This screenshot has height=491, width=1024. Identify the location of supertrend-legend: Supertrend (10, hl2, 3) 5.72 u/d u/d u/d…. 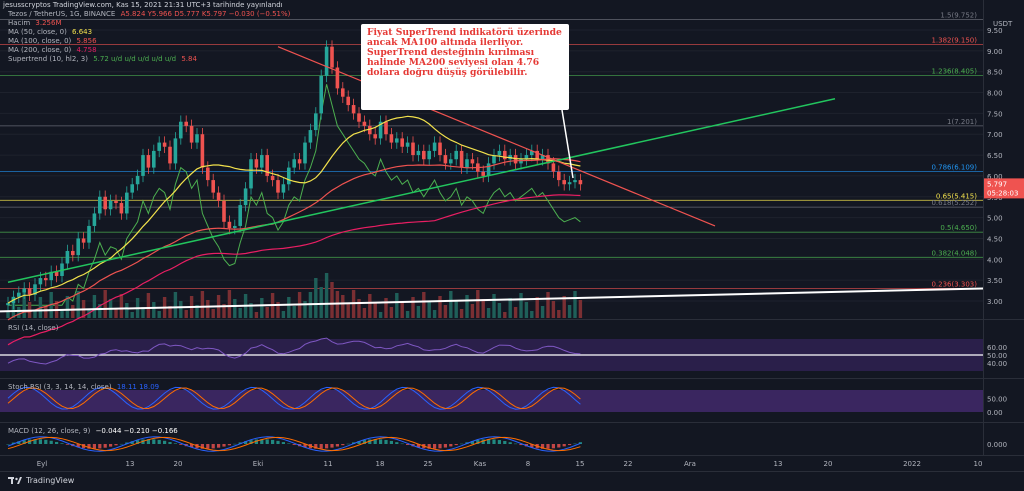
(102, 59).